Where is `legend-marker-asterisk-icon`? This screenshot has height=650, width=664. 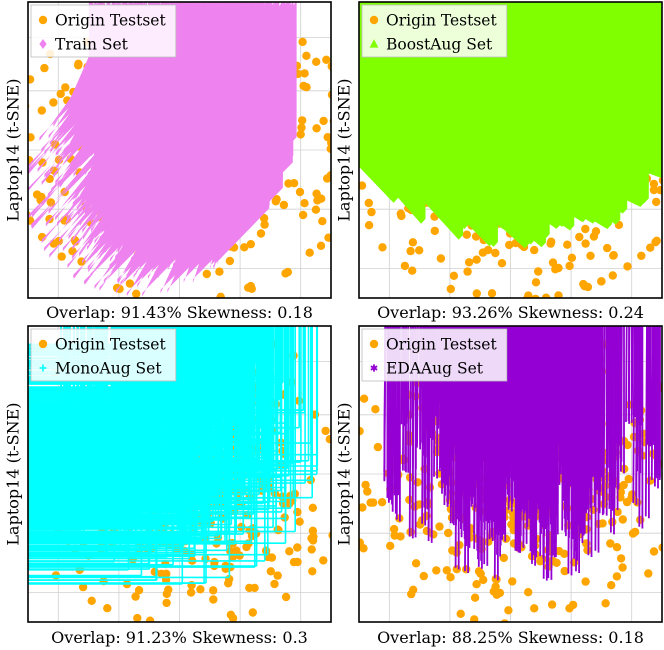 legend-marker-asterisk-icon is located at coordinates (374, 368).